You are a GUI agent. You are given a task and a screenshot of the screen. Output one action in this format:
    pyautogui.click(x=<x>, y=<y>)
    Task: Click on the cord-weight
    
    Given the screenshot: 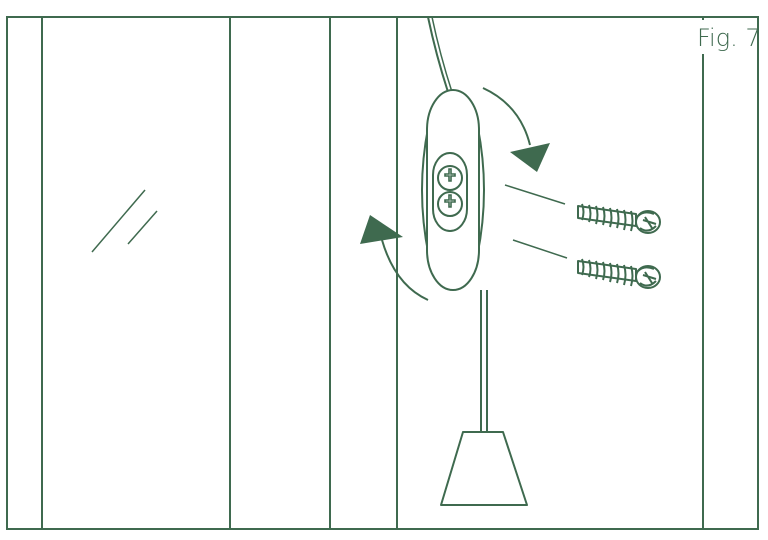 What is the action you would take?
    pyautogui.click(x=484, y=468)
    